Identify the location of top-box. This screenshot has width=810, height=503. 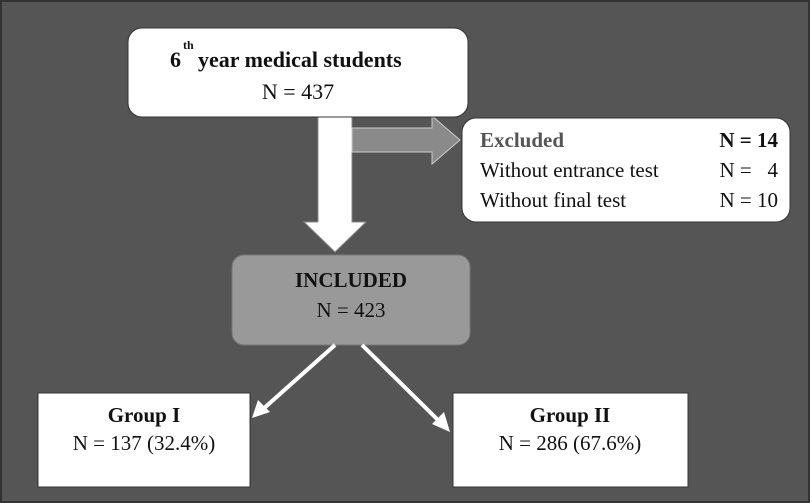
(298, 72).